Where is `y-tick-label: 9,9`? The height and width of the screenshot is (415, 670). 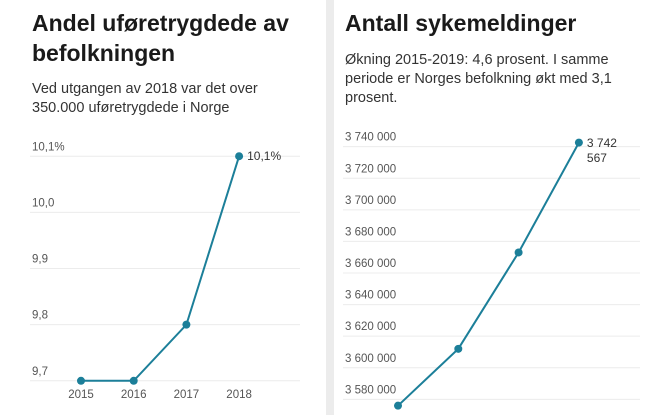
y-tick-label: 9,9 is located at coordinates (40, 260).